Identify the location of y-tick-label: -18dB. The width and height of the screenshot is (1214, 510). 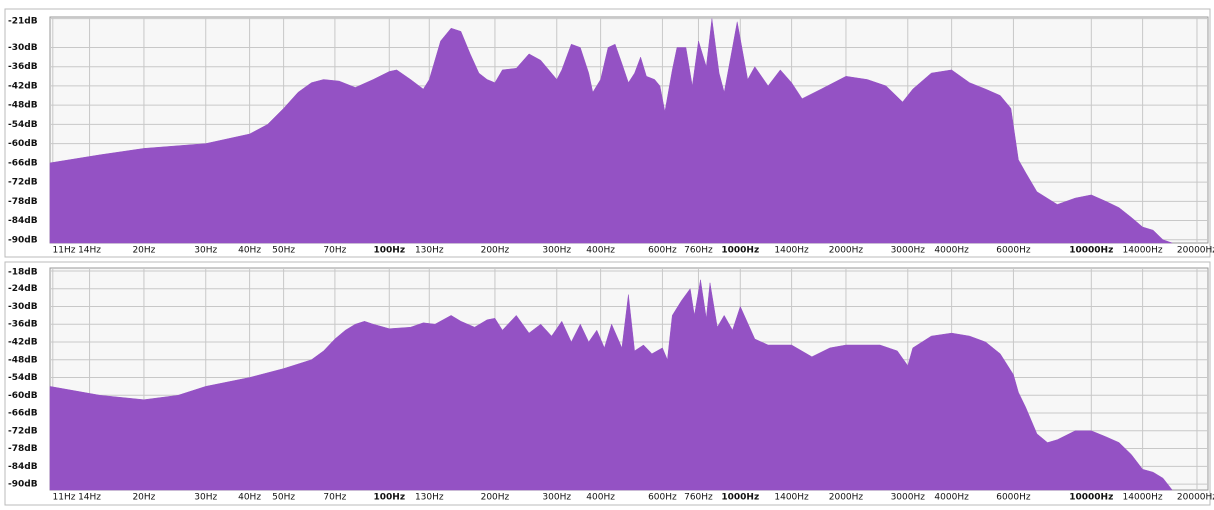
(23, 273).